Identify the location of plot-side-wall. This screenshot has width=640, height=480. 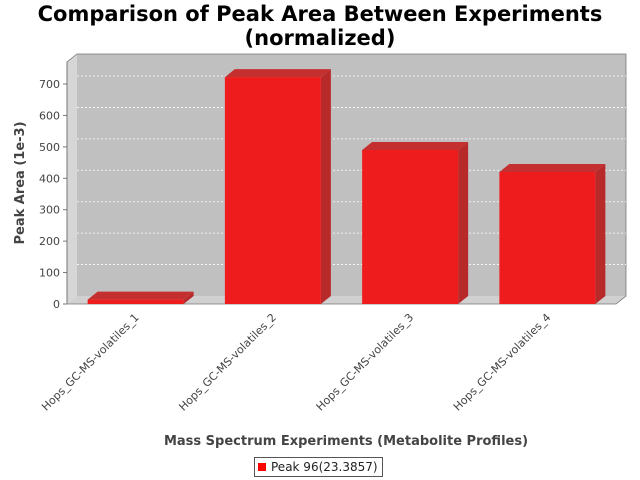
(72, 179).